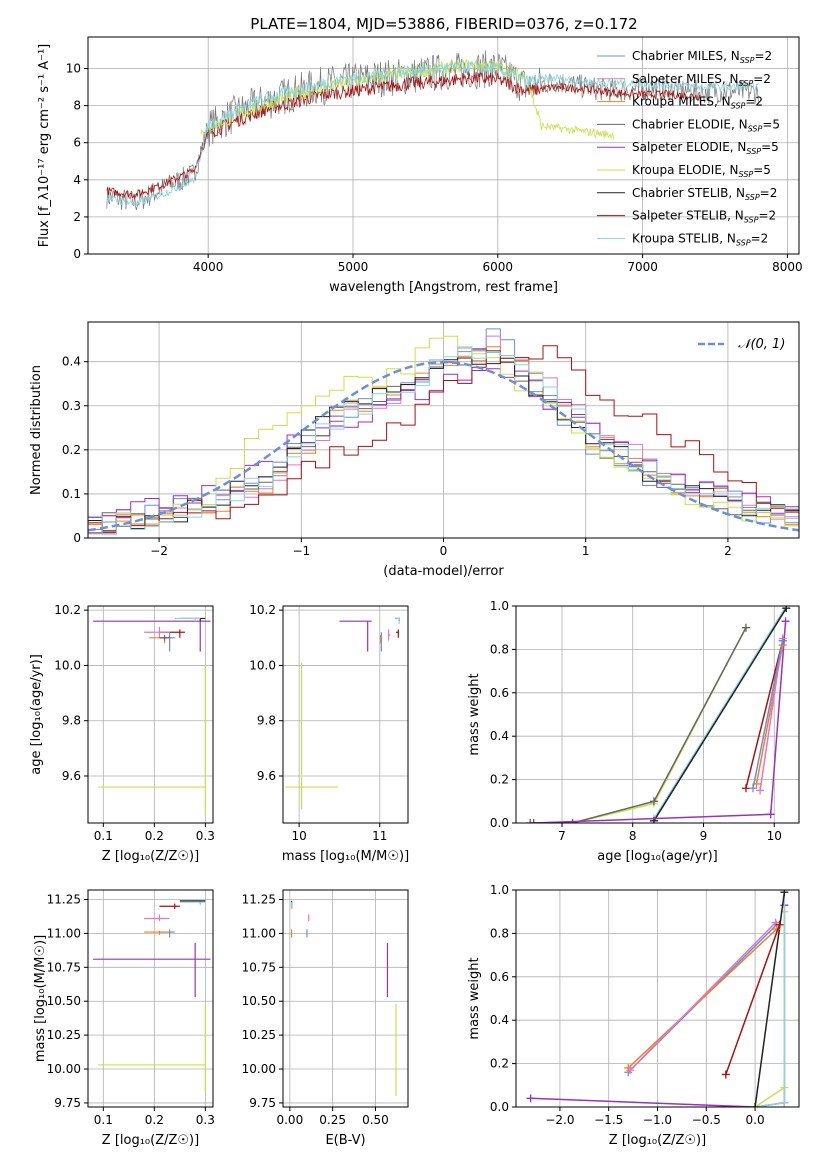 Image resolution: width=819 pixels, height=1170 pixels. I want to click on x-tick-label: 0.25, so click(332, 1120).